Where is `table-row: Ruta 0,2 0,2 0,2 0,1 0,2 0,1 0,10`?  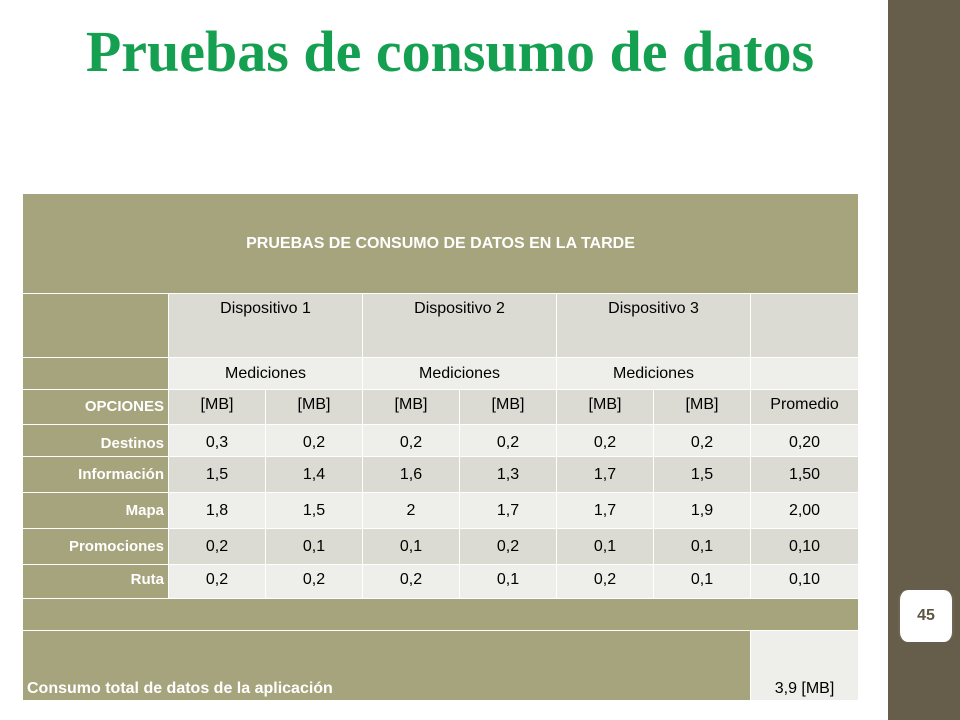 table-row: Ruta 0,2 0,2 0,2 0,1 0,2 0,1 0,10 is located at coordinates (441, 581).